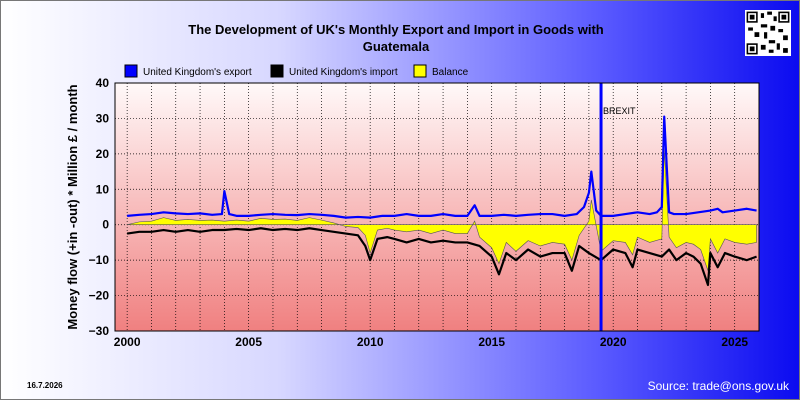 The width and height of the screenshot is (800, 400). I want to click on legend-label-import: United Kingdom's import, so click(343, 72).